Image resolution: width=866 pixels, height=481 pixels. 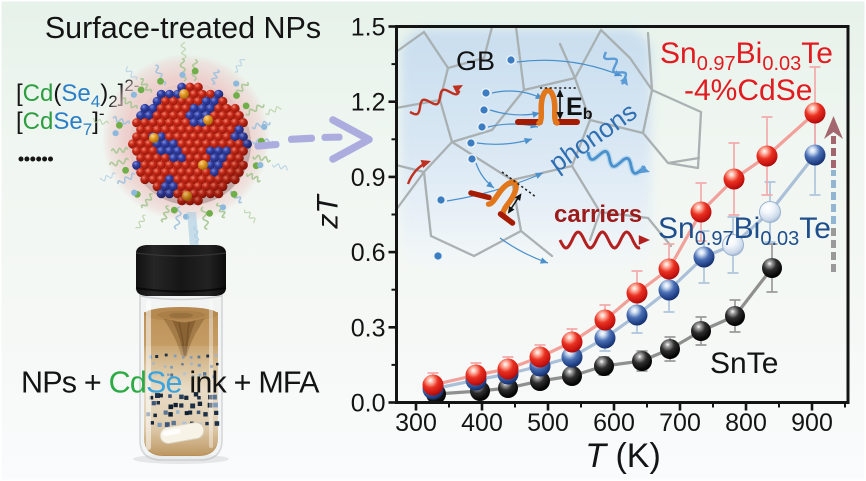 I want to click on svg-text: 0.6, so click(x=368, y=253).